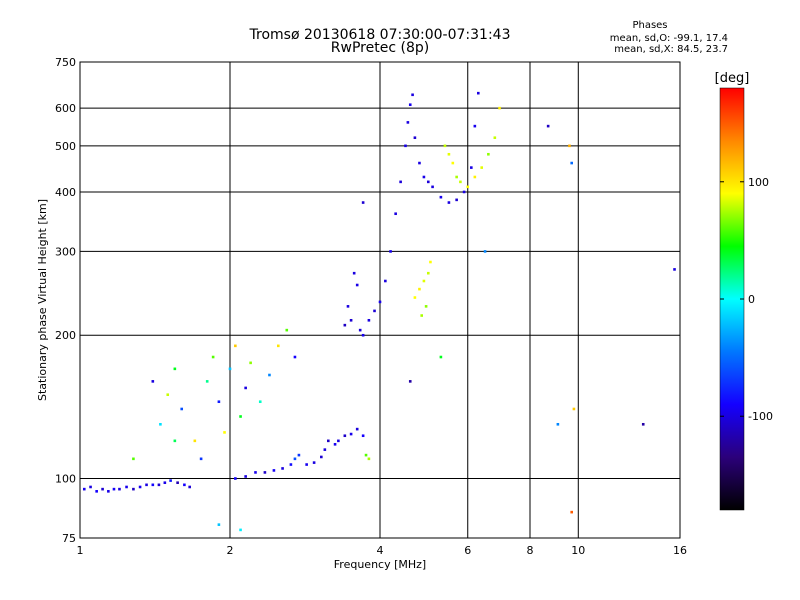 This screenshot has width=800, height=600. I want to click on x-tick-label: 6, so click(467, 550).